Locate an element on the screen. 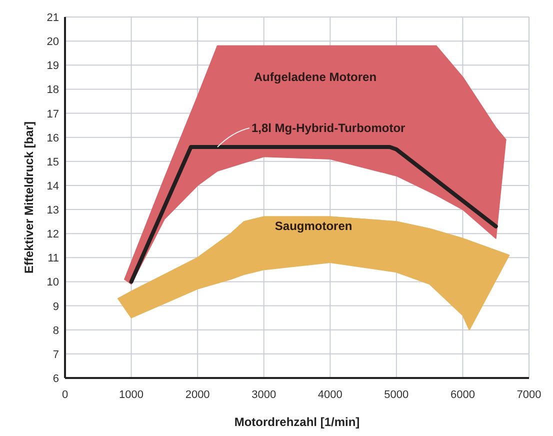  y-tick-label: 13 is located at coordinates (52, 210).